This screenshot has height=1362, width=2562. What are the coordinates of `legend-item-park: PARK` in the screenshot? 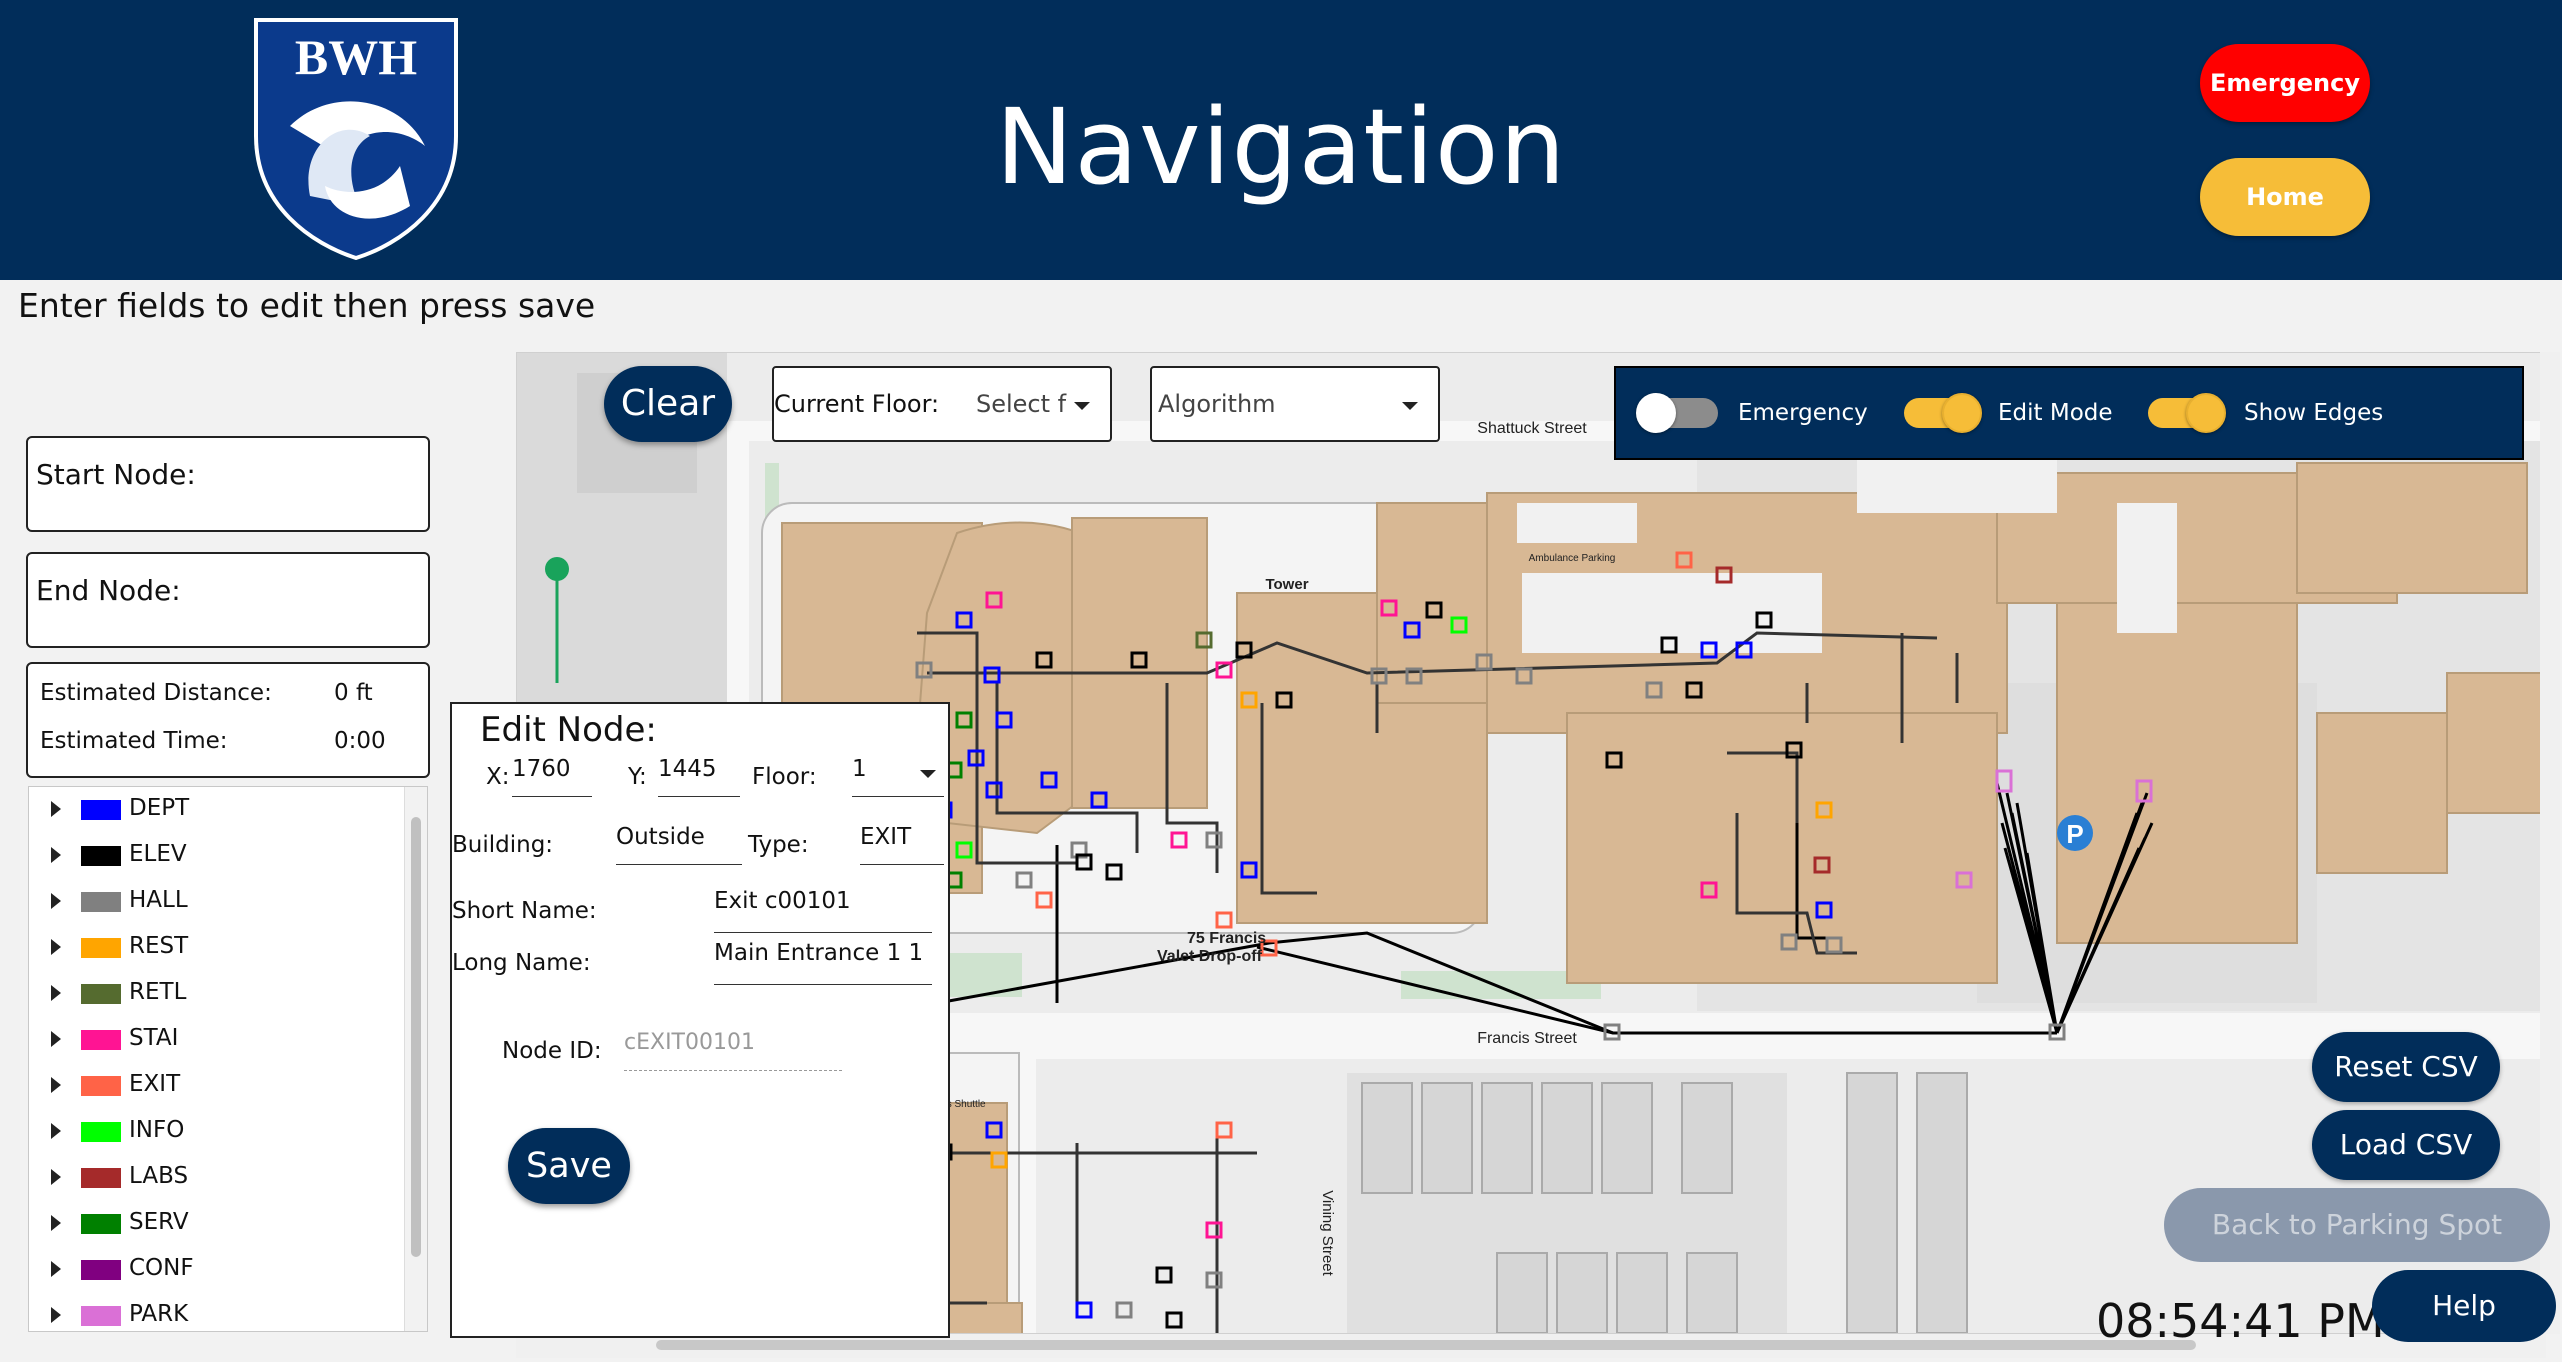 It's located at (214, 1314).